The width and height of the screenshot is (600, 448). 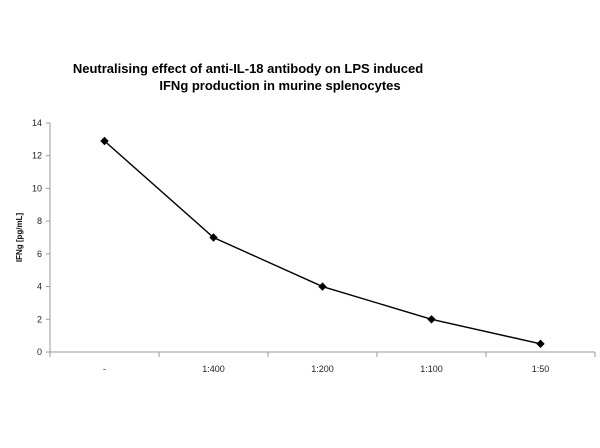 What do you see at coordinates (37, 156) in the screenshot?
I see `y-tick-label: 12` at bounding box center [37, 156].